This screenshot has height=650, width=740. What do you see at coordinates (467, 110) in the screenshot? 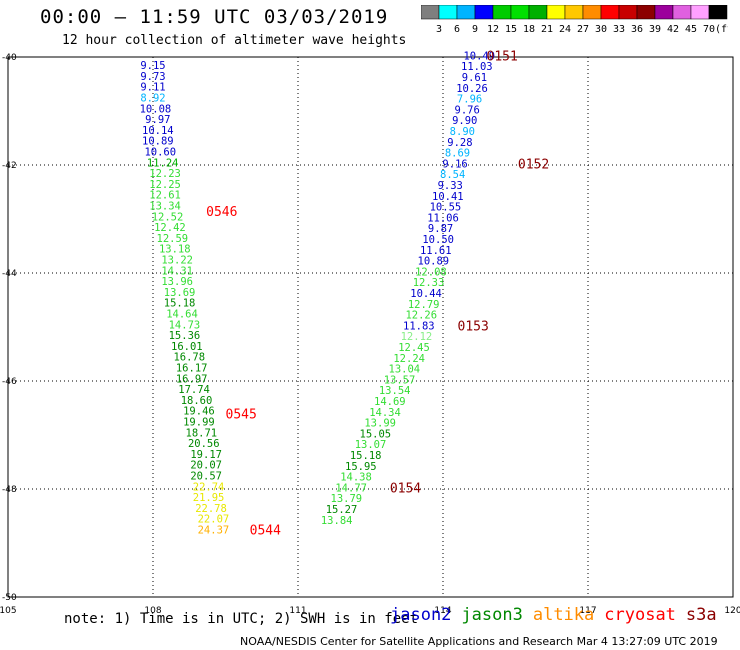
I see `wave-height-point: 9.76` at bounding box center [467, 110].